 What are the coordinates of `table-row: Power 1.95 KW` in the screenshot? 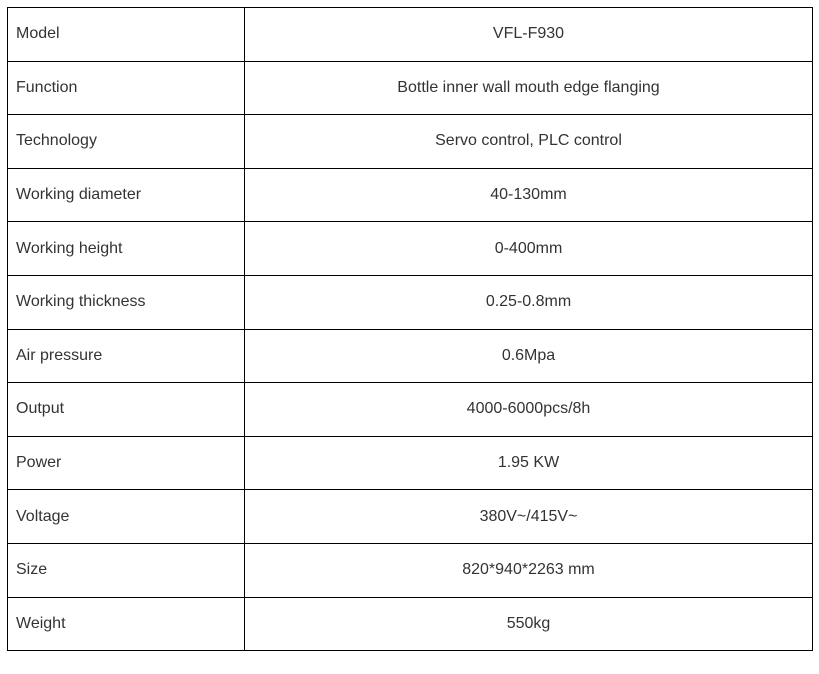 It's located at (410, 463).